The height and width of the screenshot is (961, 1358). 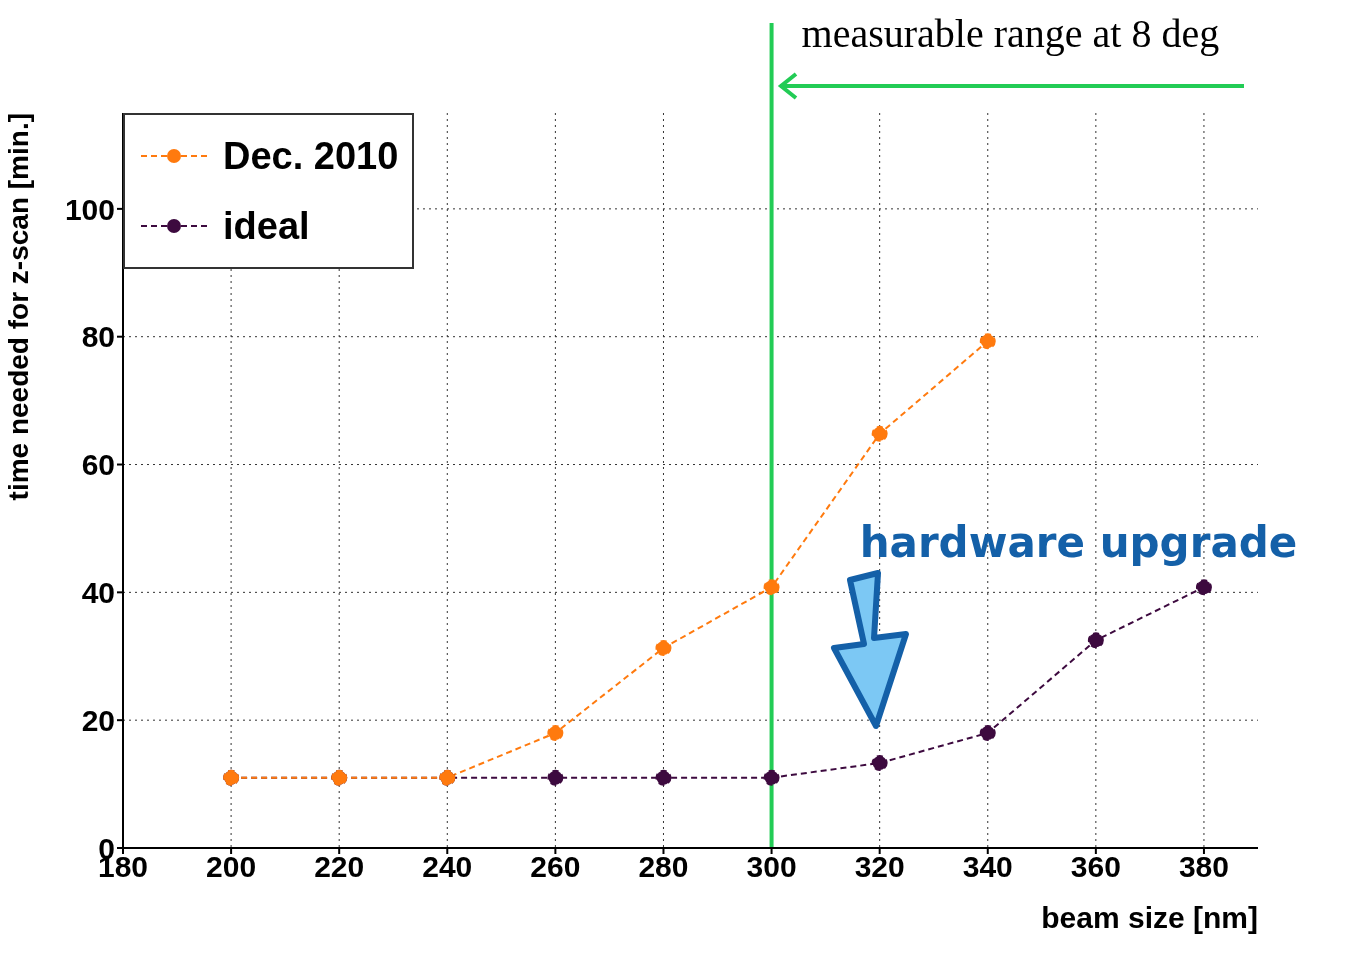 I want to click on x-tick-label: 380, so click(x=1203, y=867).